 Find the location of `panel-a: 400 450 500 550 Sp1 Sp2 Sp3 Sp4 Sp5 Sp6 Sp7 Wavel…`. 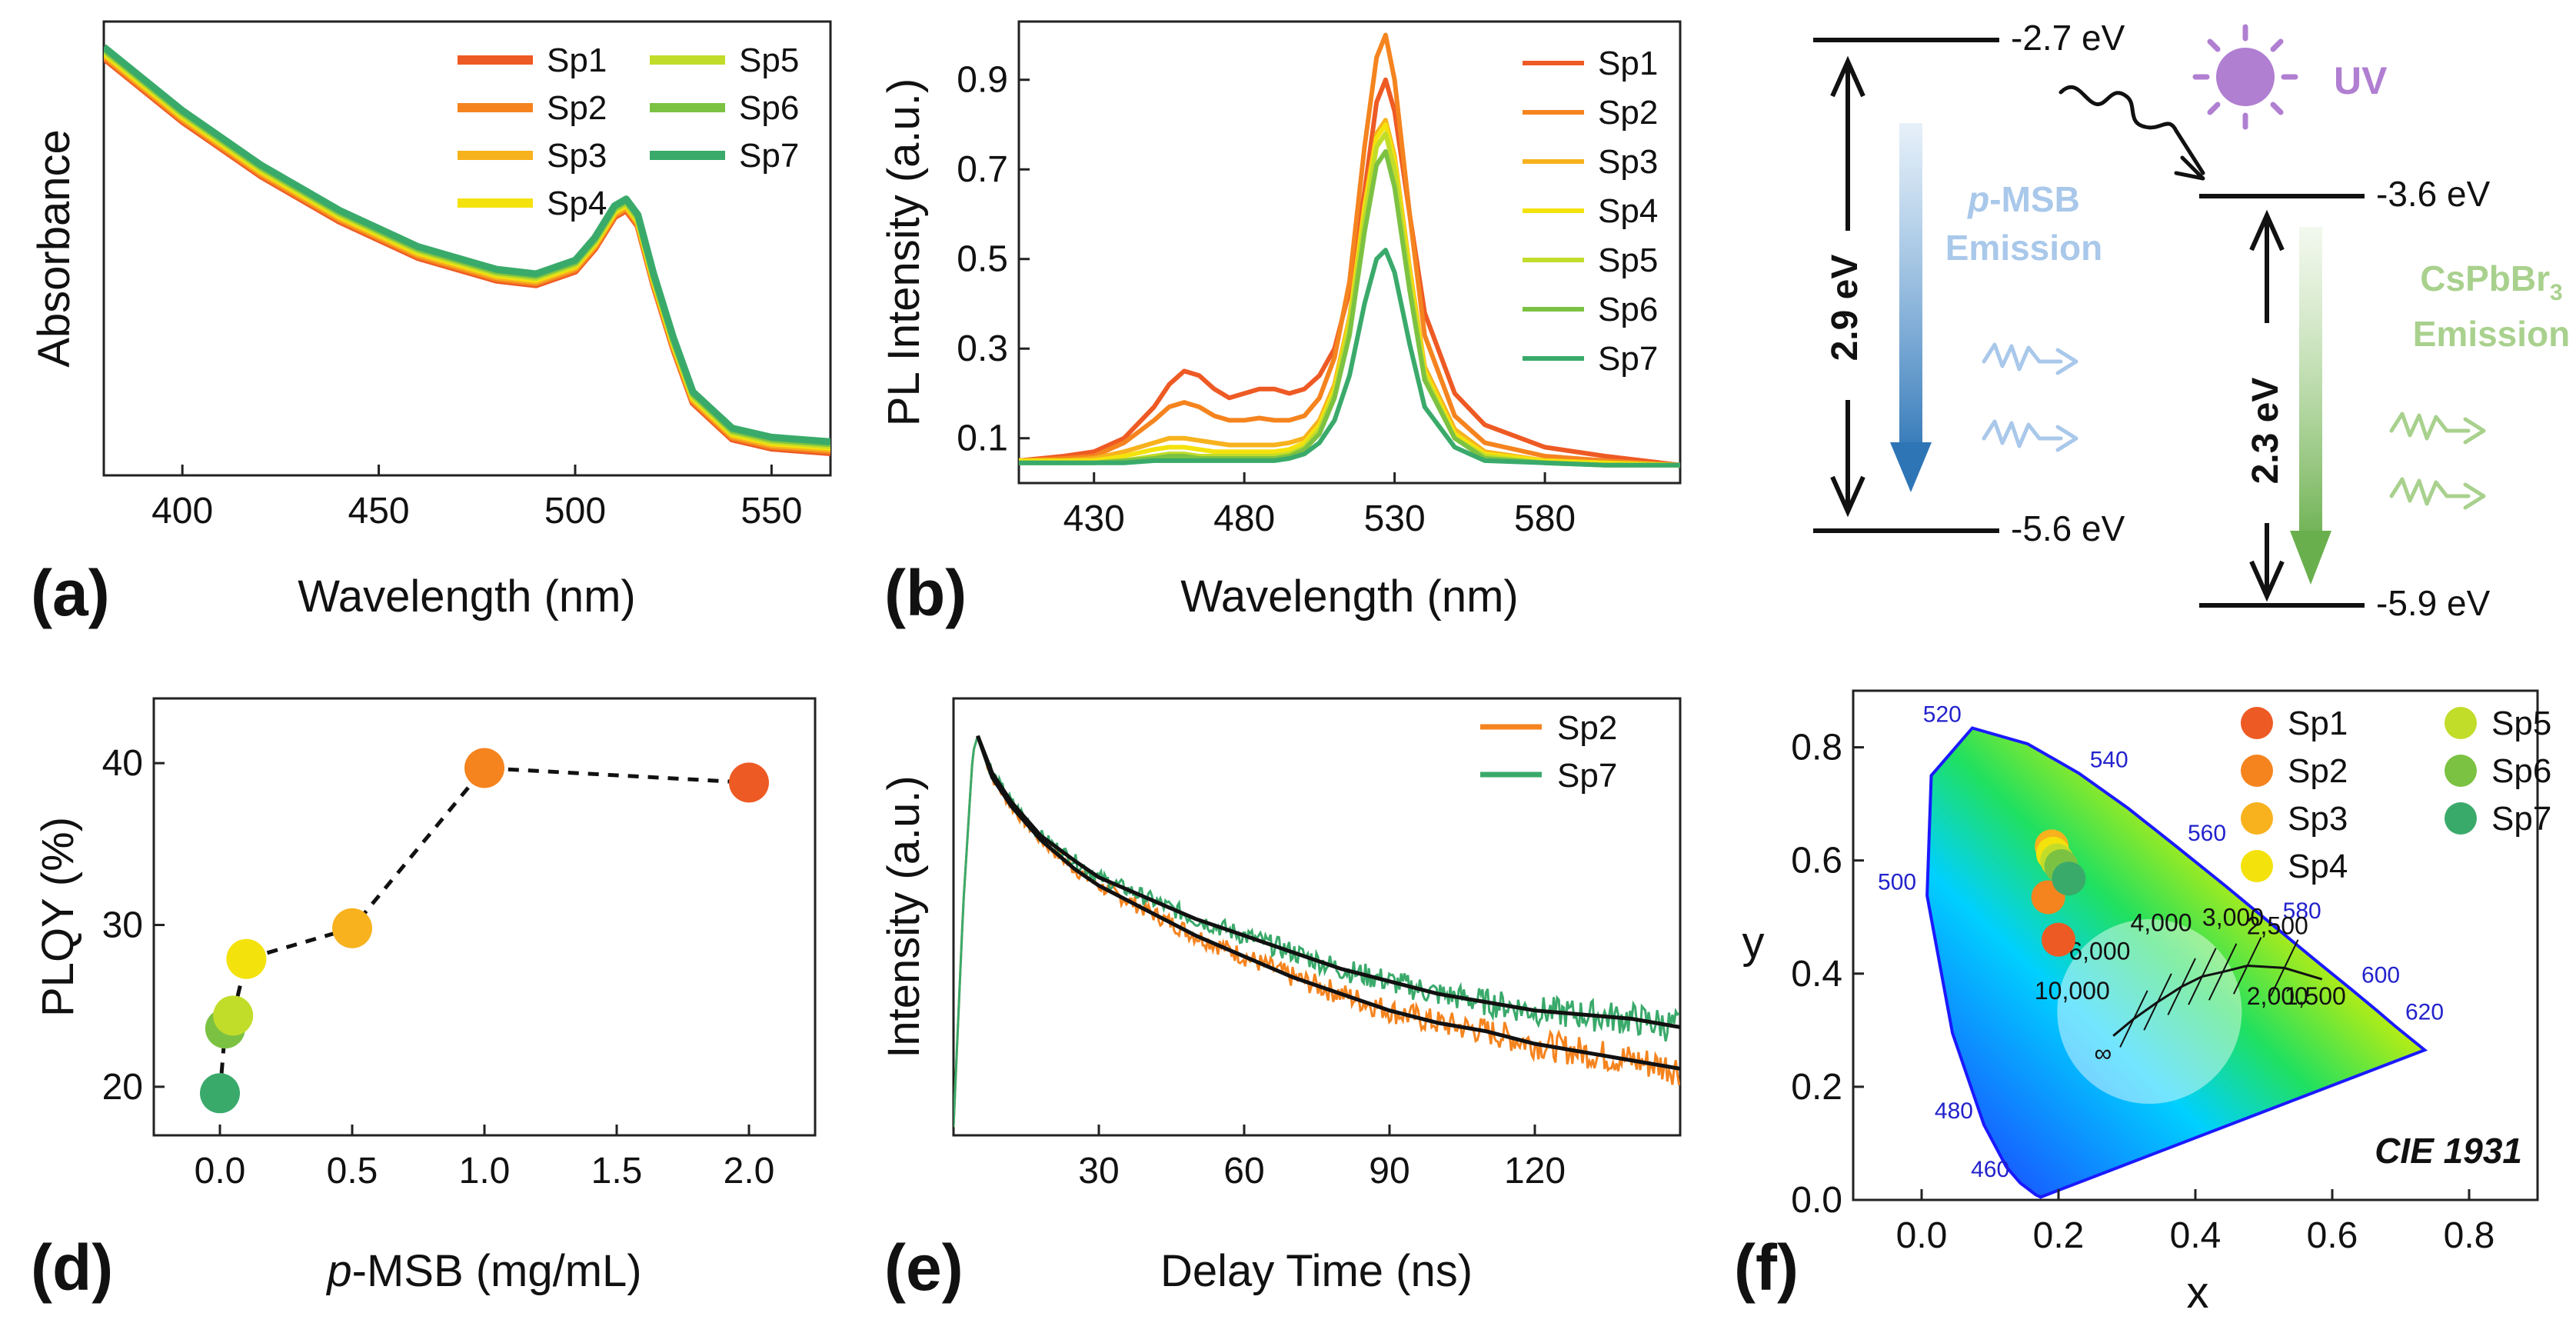

panel-a: 400 450 500 550 Sp1 Sp2 Sp3 Sp4 Sp5 Sp6 Sp7 Wavel… is located at coordinates (430, 324).